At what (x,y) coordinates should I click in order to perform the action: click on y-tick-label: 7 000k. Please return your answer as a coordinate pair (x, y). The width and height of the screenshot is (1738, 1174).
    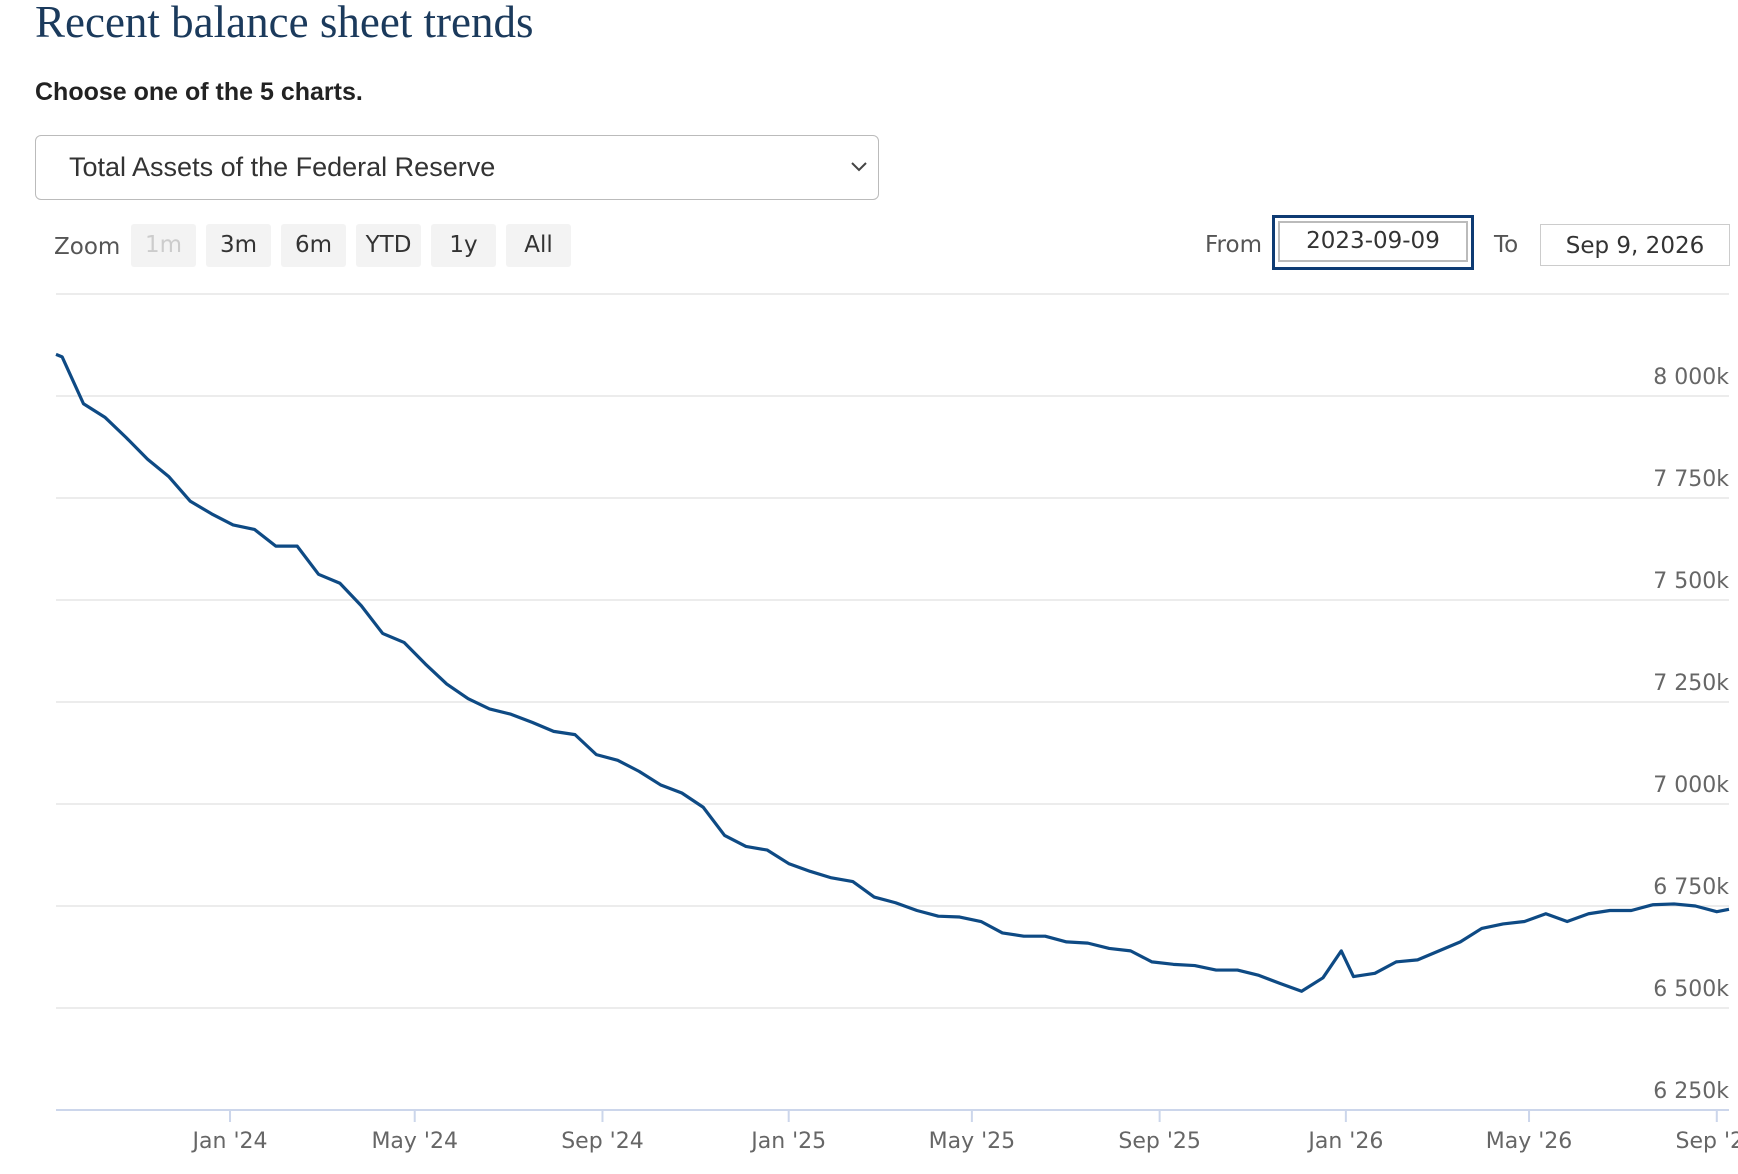
    Looking at the image, I should click on (1691, 785).